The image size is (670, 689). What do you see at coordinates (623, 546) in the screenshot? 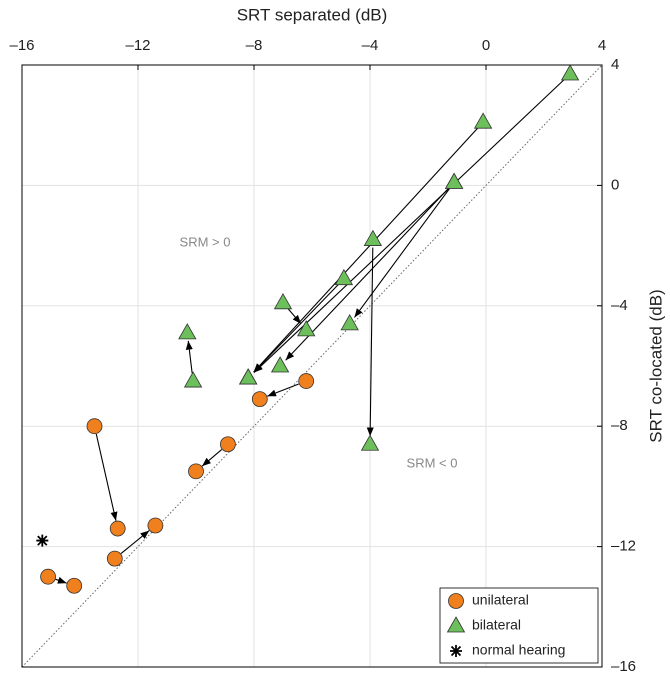
I see `y-tick-label: –12` at bounding box center [623, 546].